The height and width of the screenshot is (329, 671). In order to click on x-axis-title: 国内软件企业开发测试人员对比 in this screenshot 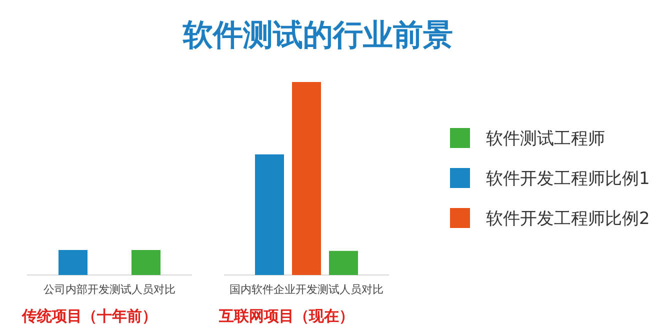, I will do `click(307, 289)`.